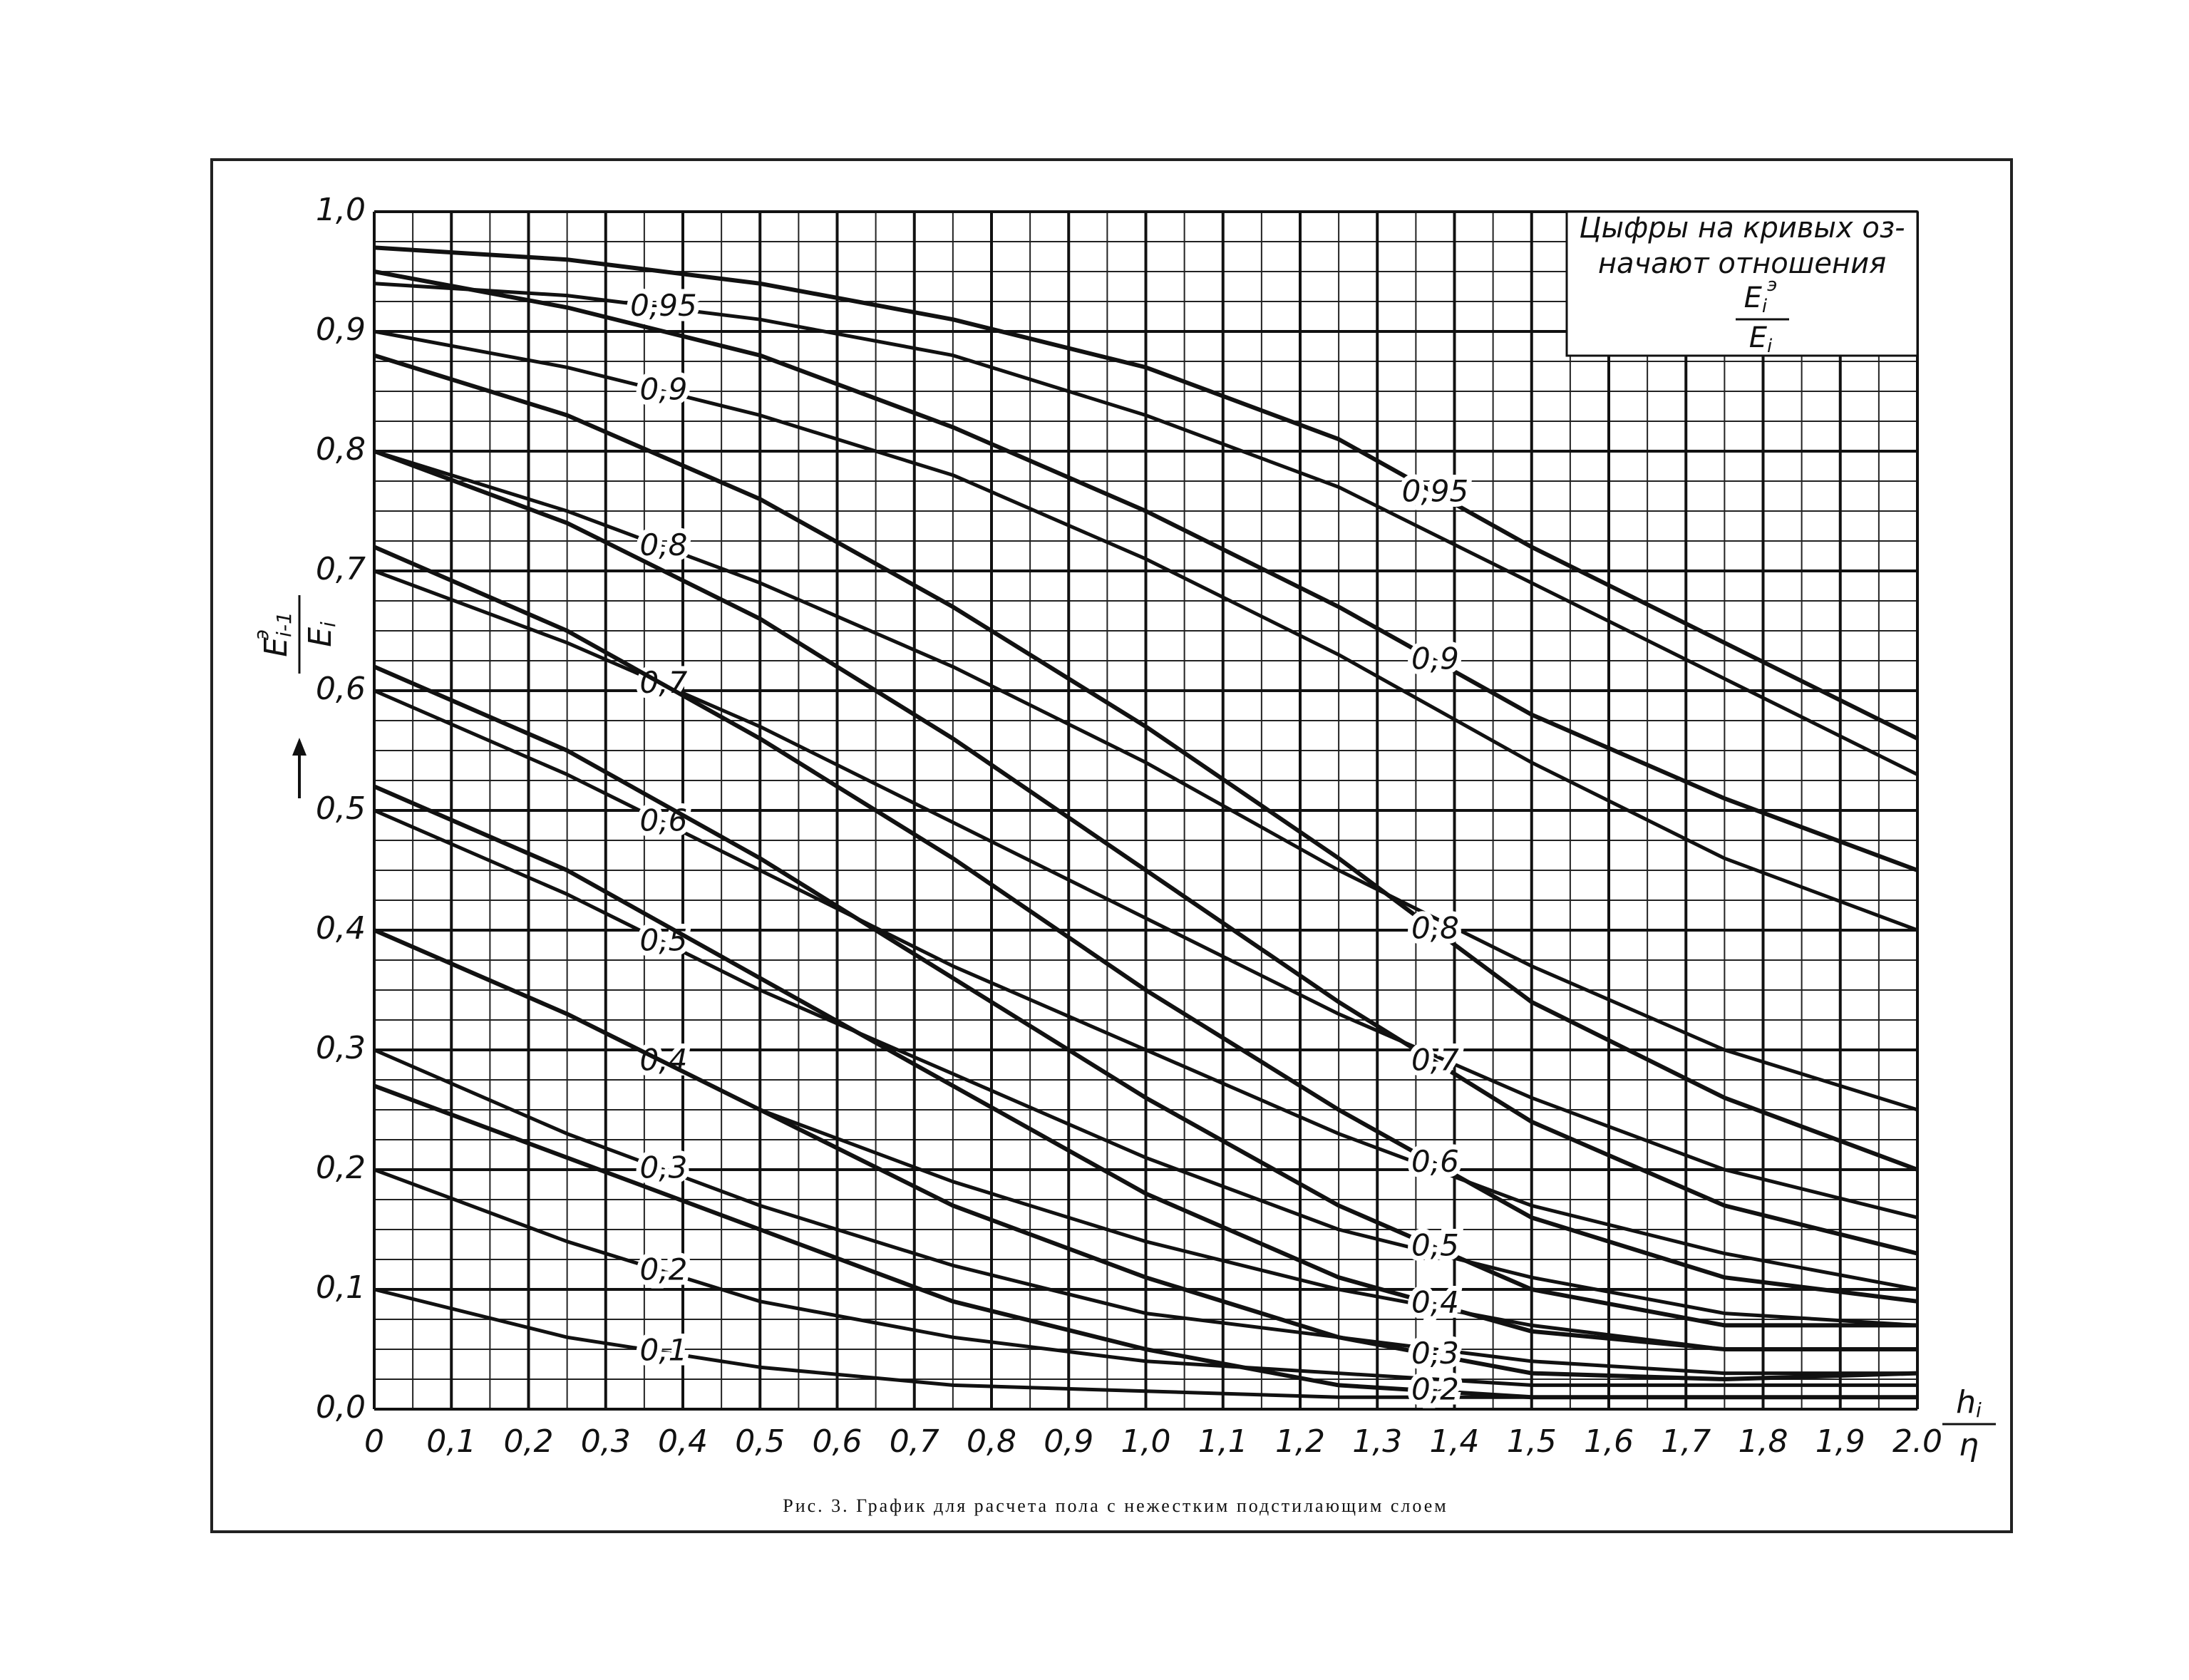 This screenshot has height=1680, width=2189. What do you see at coordinates (341, 928) in the screenshot?
I see `y-tick-label: 0,4` at bounding box center [341, 928].